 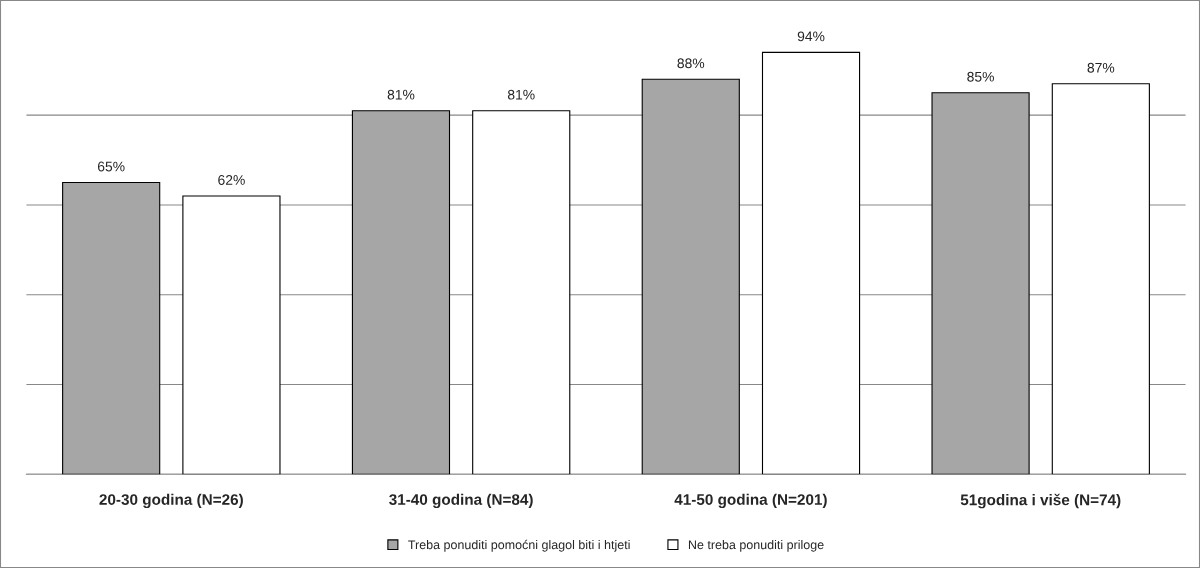 I want to click on x-tick-label: 41-50 godina (N=201), so click(x=750, y=501).